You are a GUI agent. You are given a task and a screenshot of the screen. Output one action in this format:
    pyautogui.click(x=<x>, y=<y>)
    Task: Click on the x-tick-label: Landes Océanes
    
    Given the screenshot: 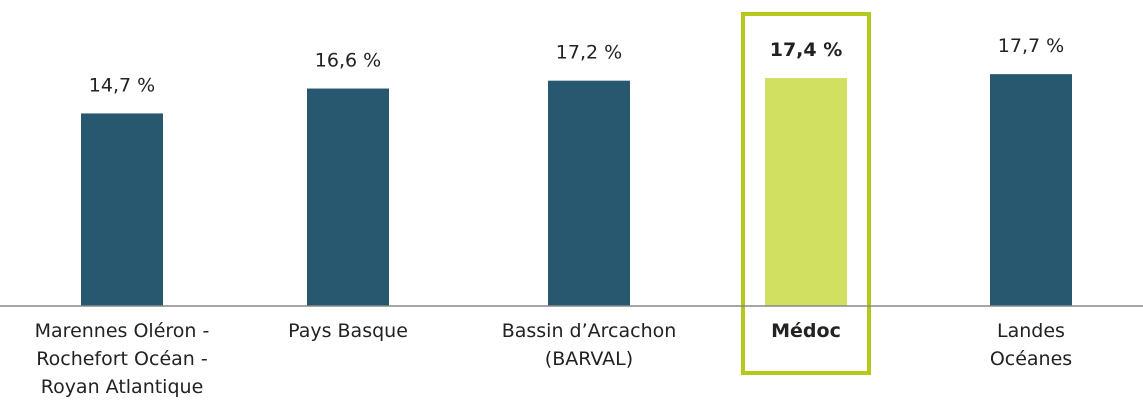 What is the action you would take?
    pyautogui.click(x=1031, y=345)
    